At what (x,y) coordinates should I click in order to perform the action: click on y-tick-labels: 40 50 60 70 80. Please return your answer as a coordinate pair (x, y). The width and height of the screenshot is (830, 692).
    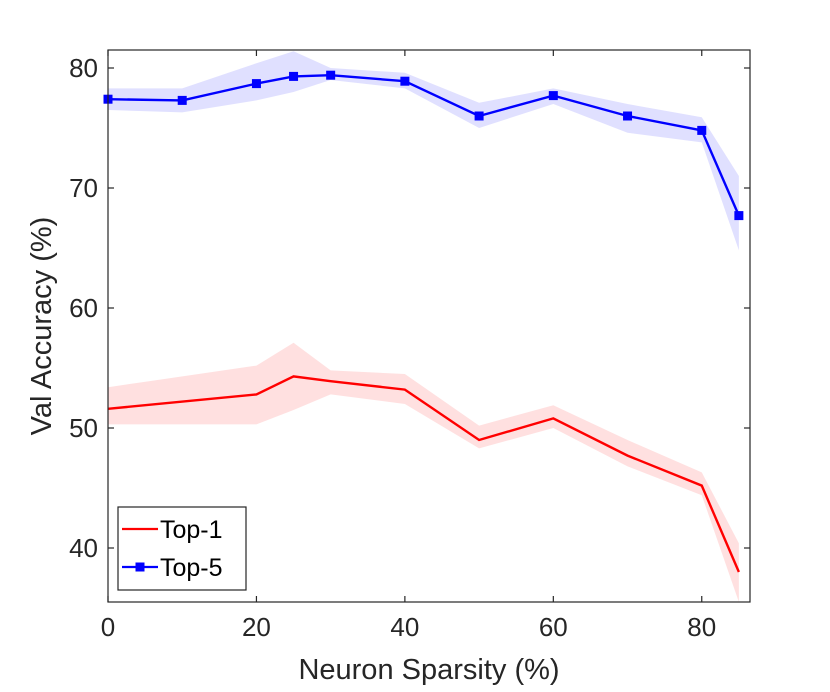
    Looking at the image, I should click on (83, 308).